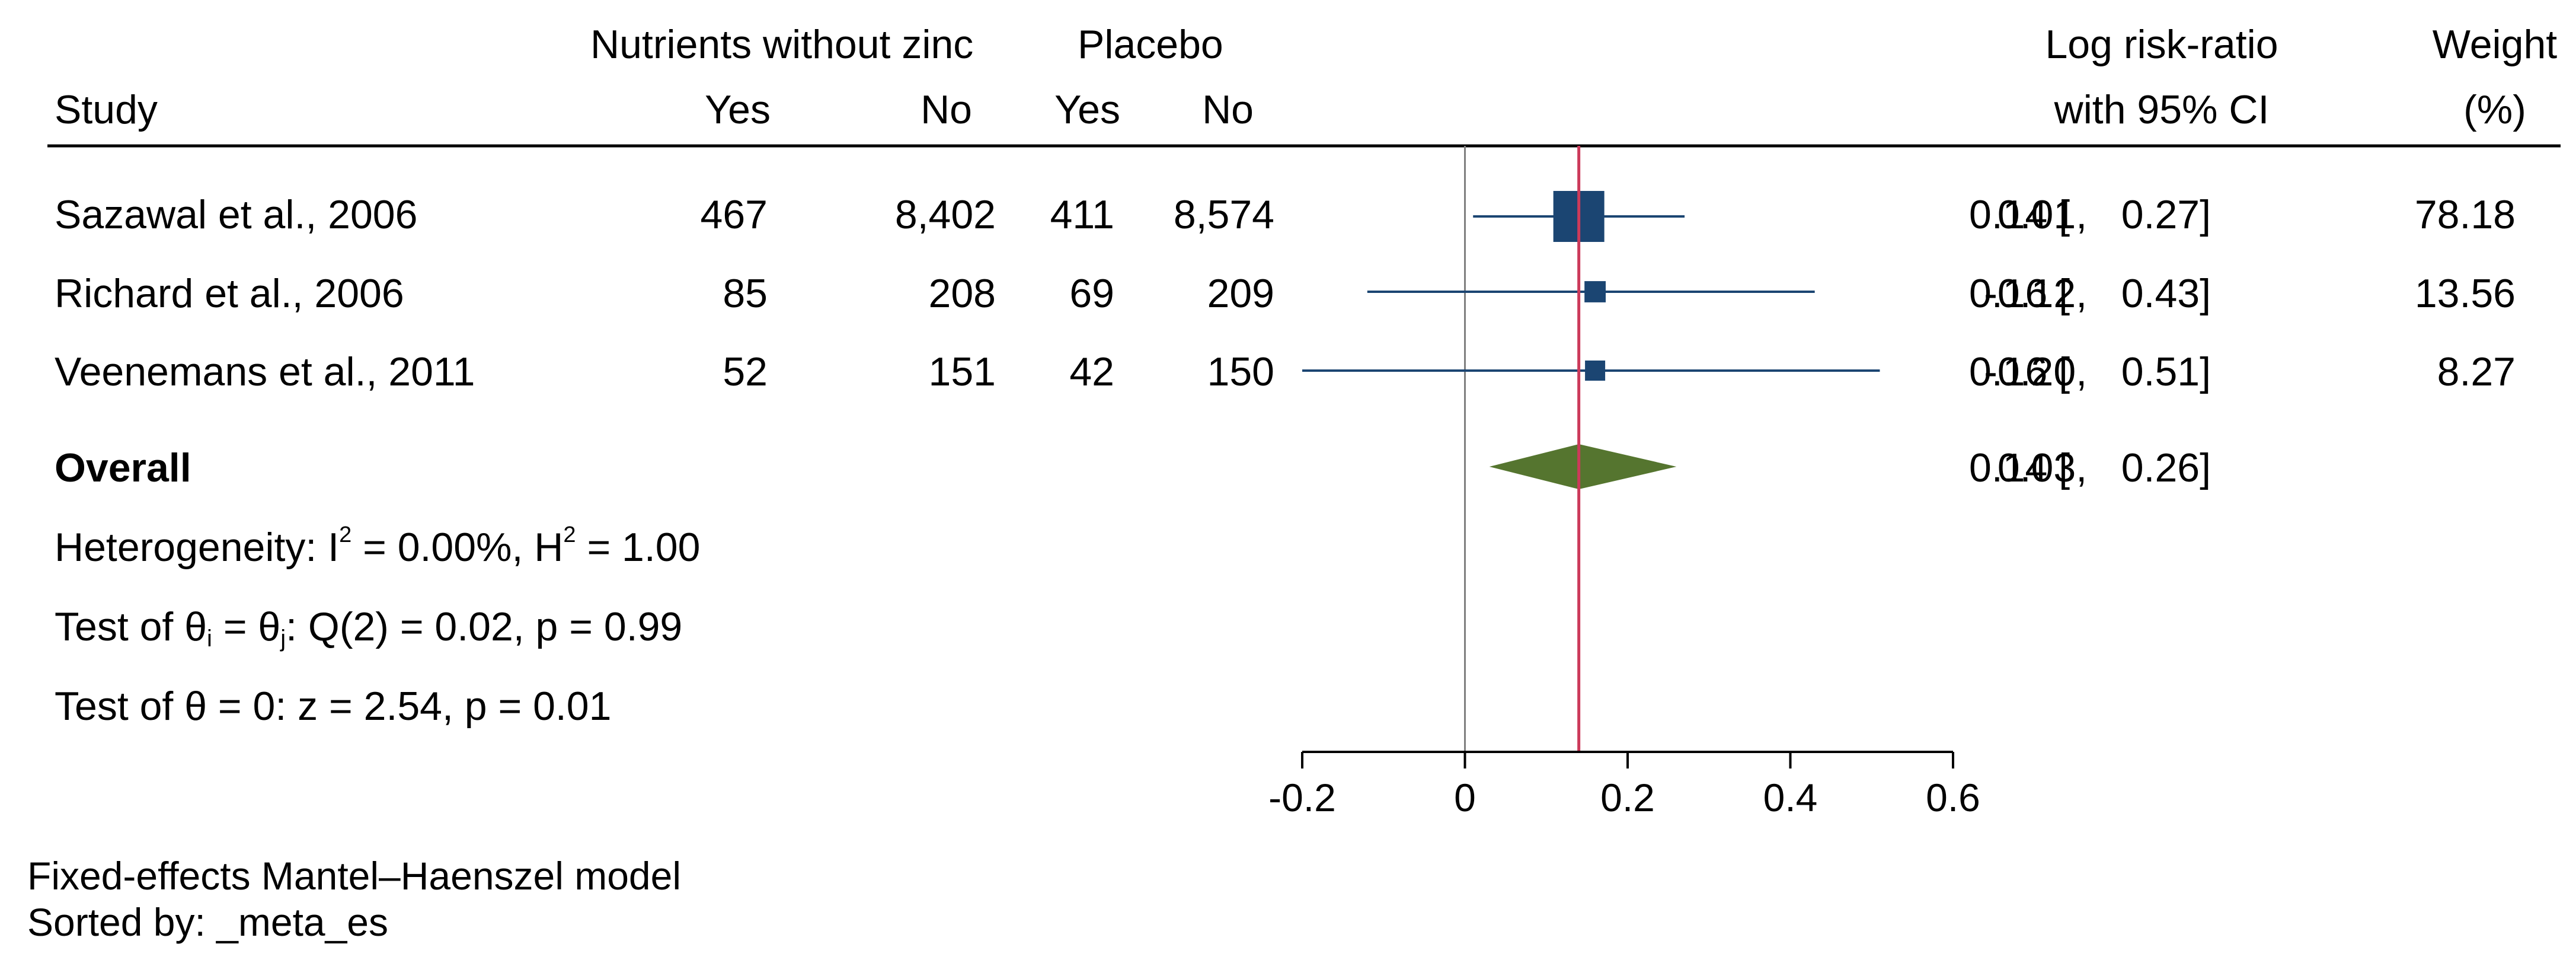 Image resolution: width=2576 pixels, height=979 pixels. What do you see at coordinates (2090, 467) in the screenshot?
I see `overall-effect-ci-text: 0.14 [ 0.03, 0.26]` at bounding box center [2090, 467].